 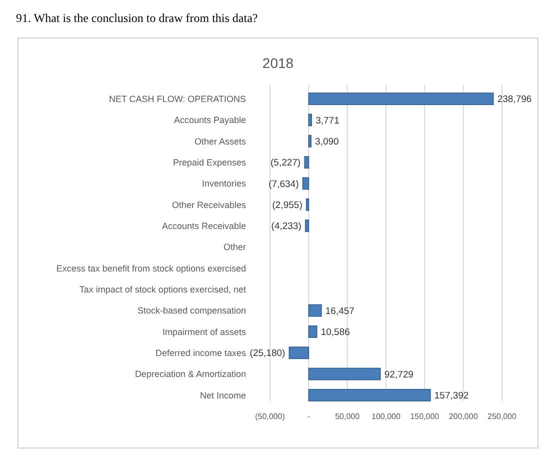 I want to click on y-tick-label: Prepaid Expenses, so click(x=209, y=162).